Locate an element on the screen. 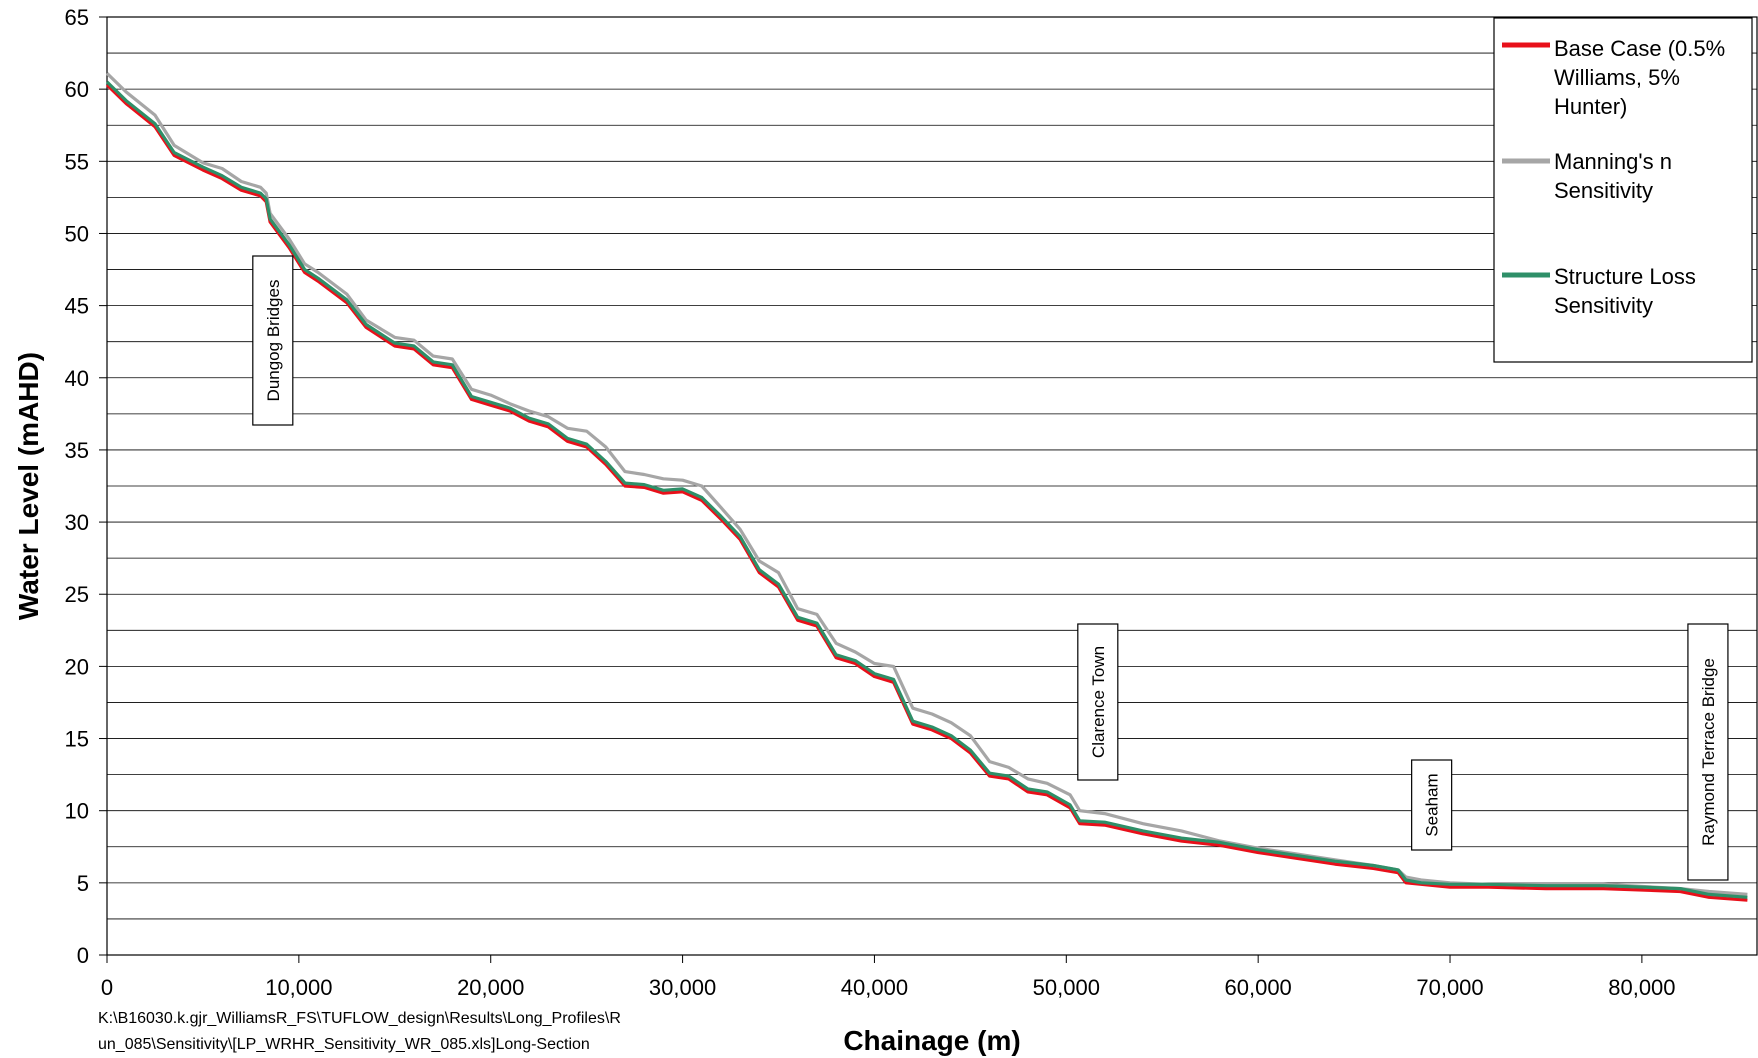 This screenshot has width=1758, height=1058. x-tick-label: 50,000 is located at coordinates (1066, 987).